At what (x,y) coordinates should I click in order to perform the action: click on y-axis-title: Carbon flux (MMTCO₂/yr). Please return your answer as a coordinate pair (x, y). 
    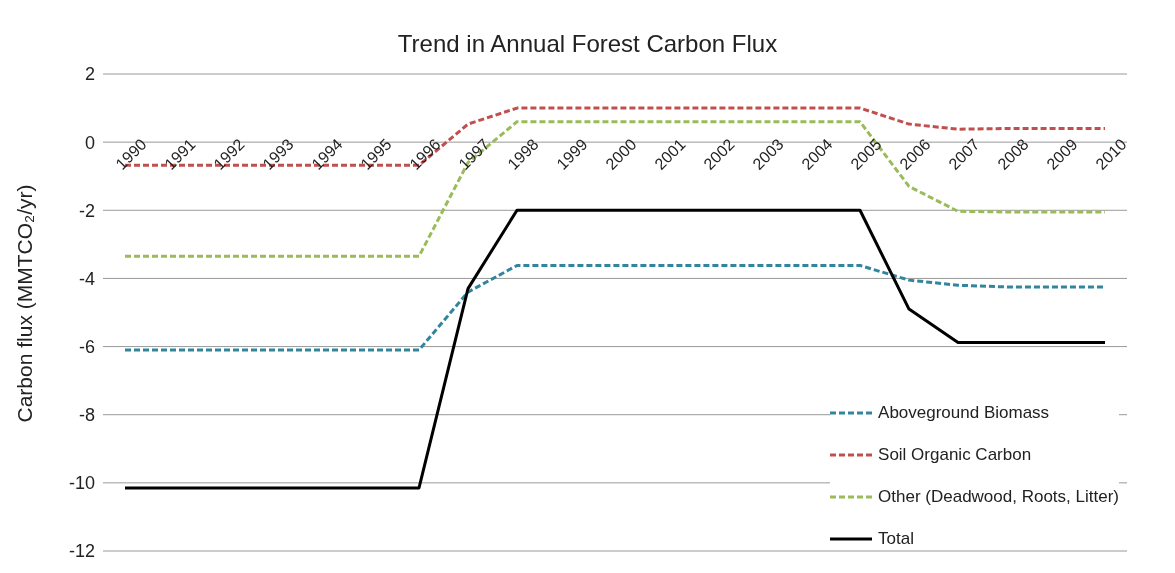
    Looking at the image, I should click on (25, 303).